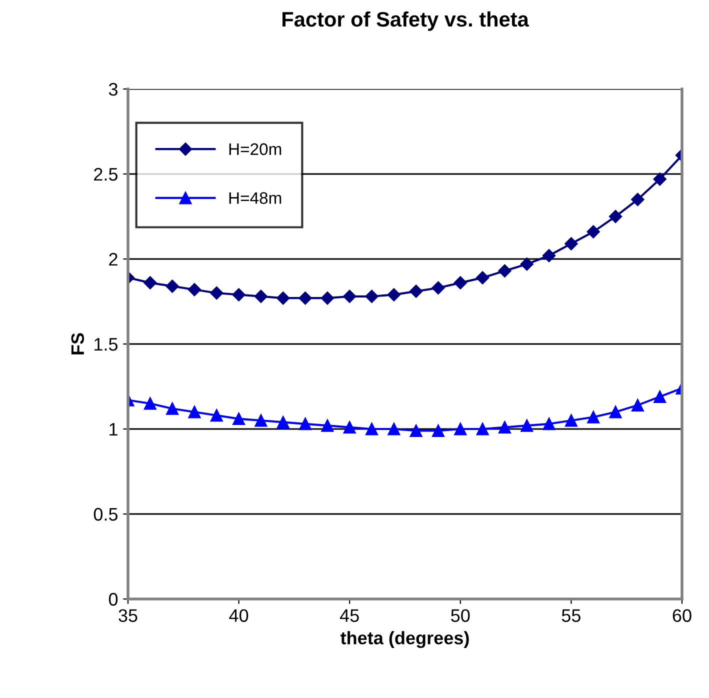 This screenshot has width=709, height=698. I want to click on legend-label: H=20m, so click(255, 149).